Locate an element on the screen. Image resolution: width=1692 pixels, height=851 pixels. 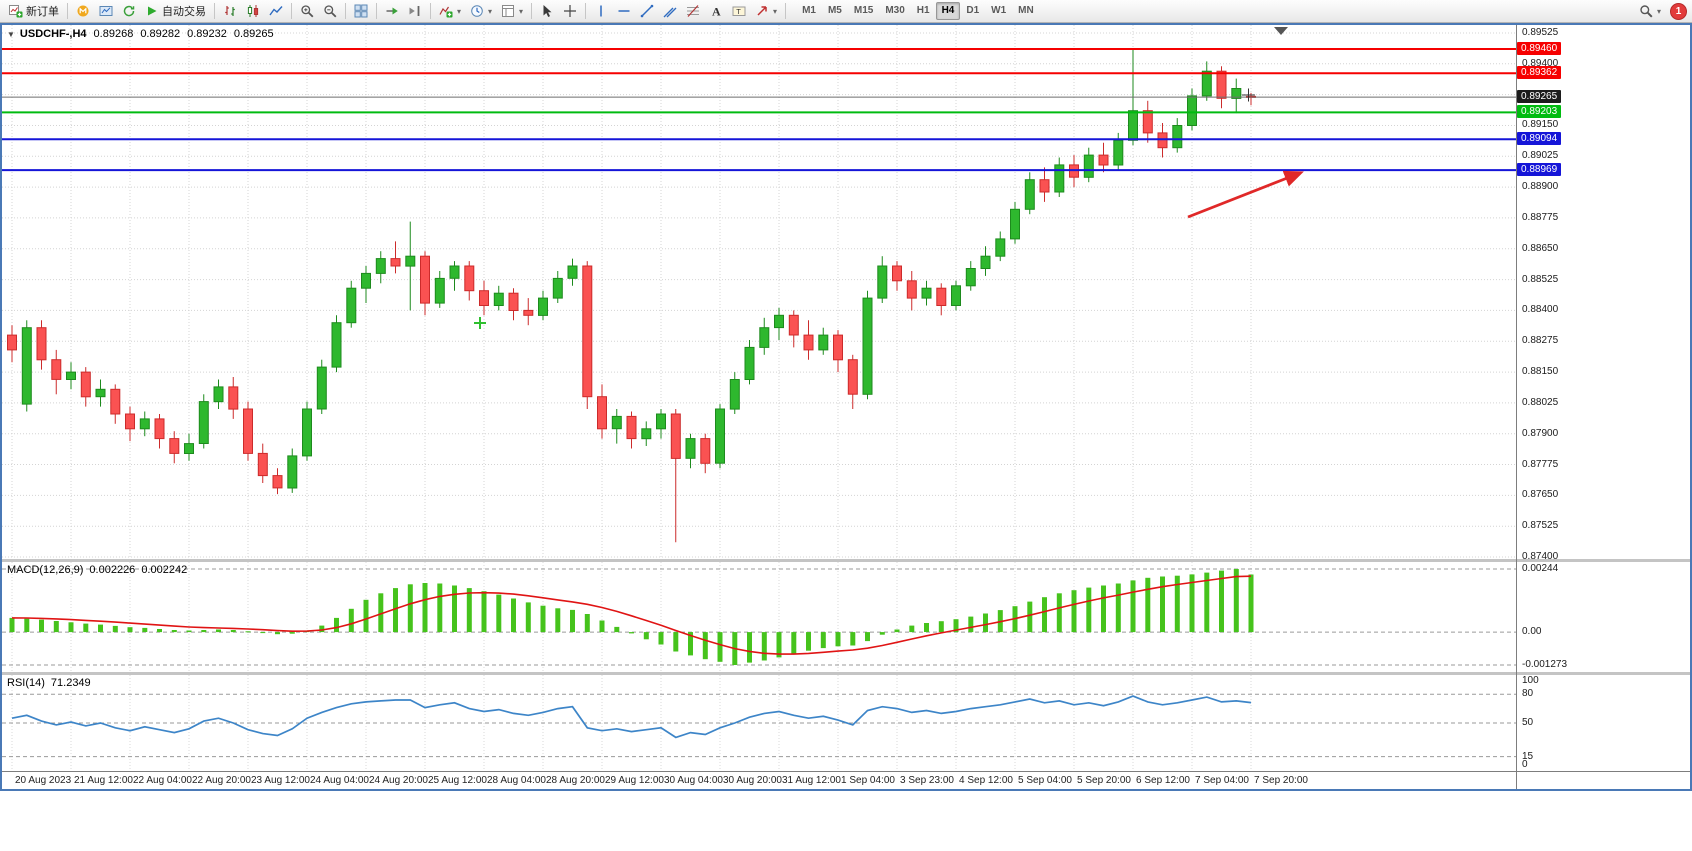
zoom-in-button is located at coordinates (307, 11).